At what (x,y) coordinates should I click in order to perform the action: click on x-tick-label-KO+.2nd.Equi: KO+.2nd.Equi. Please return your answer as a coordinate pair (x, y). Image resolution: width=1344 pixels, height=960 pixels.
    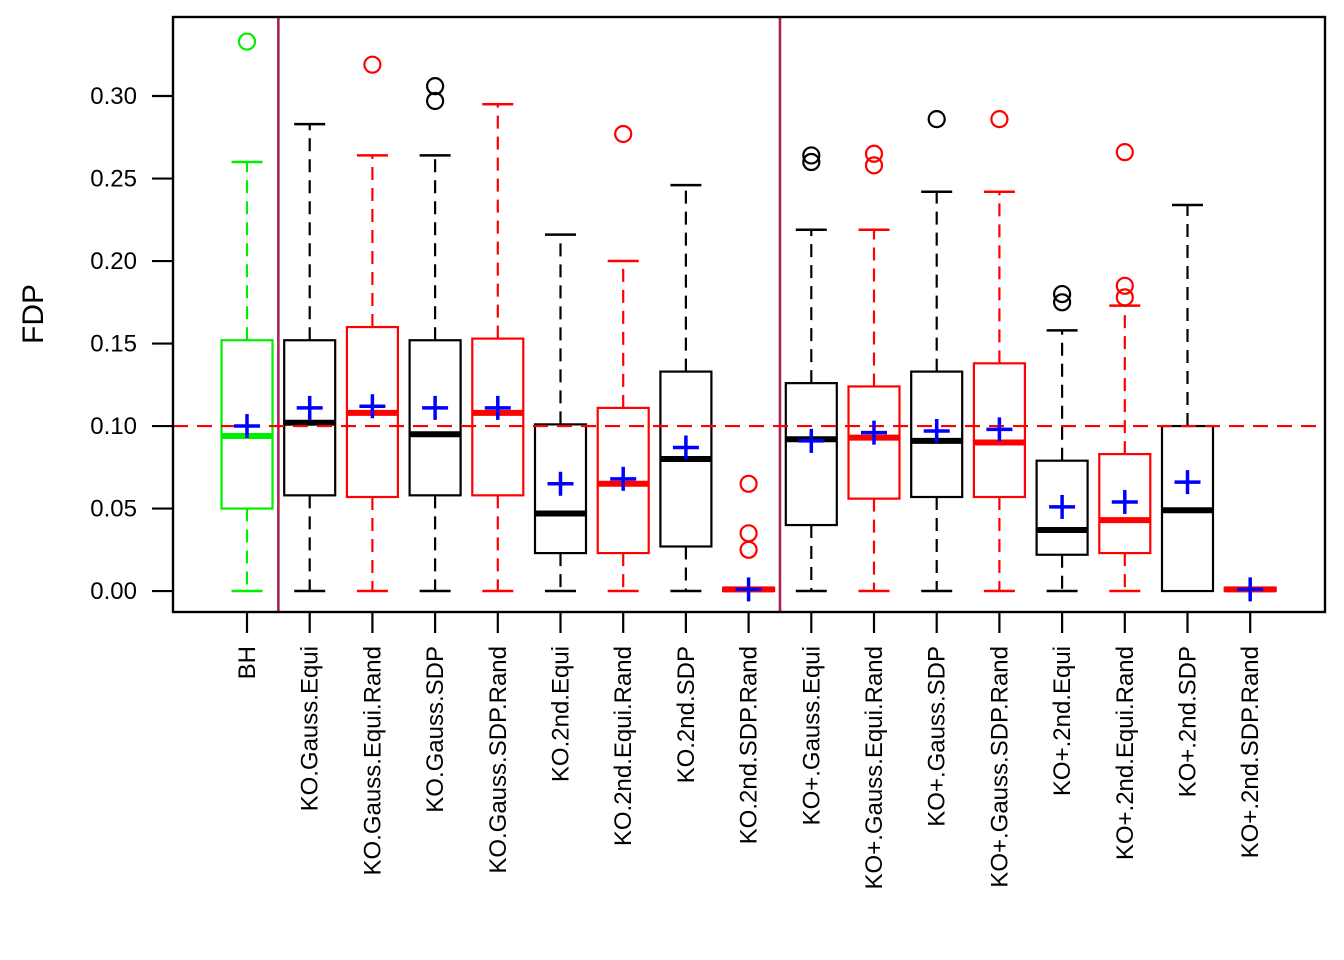
    Looking at the image, I should click on (1062, 721).